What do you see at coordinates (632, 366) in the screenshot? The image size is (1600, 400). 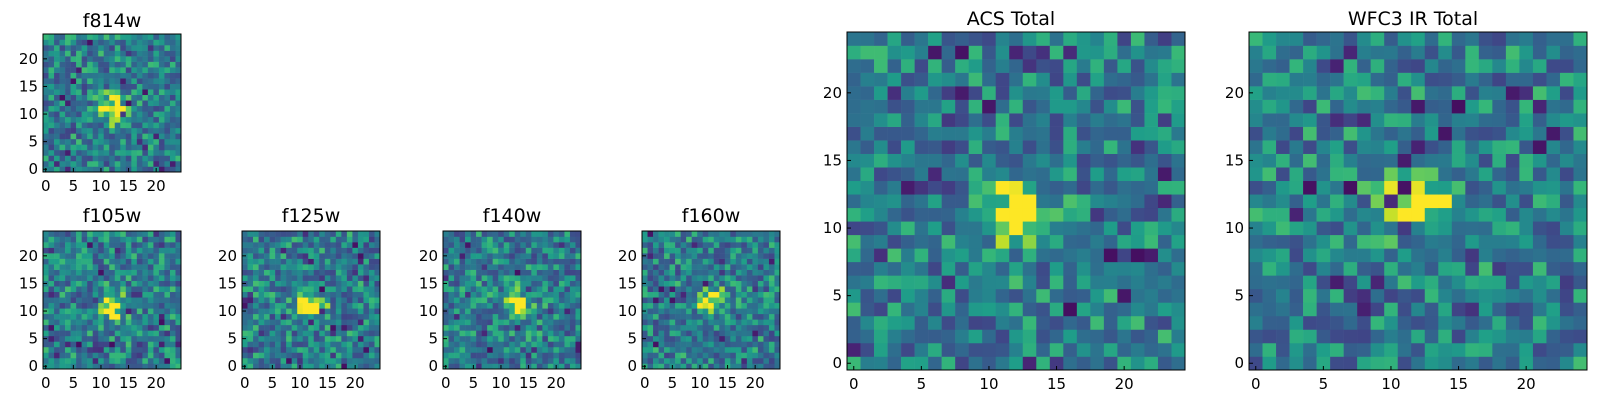 I see `y-tick-label: 0` at bounding box center [632, 366].